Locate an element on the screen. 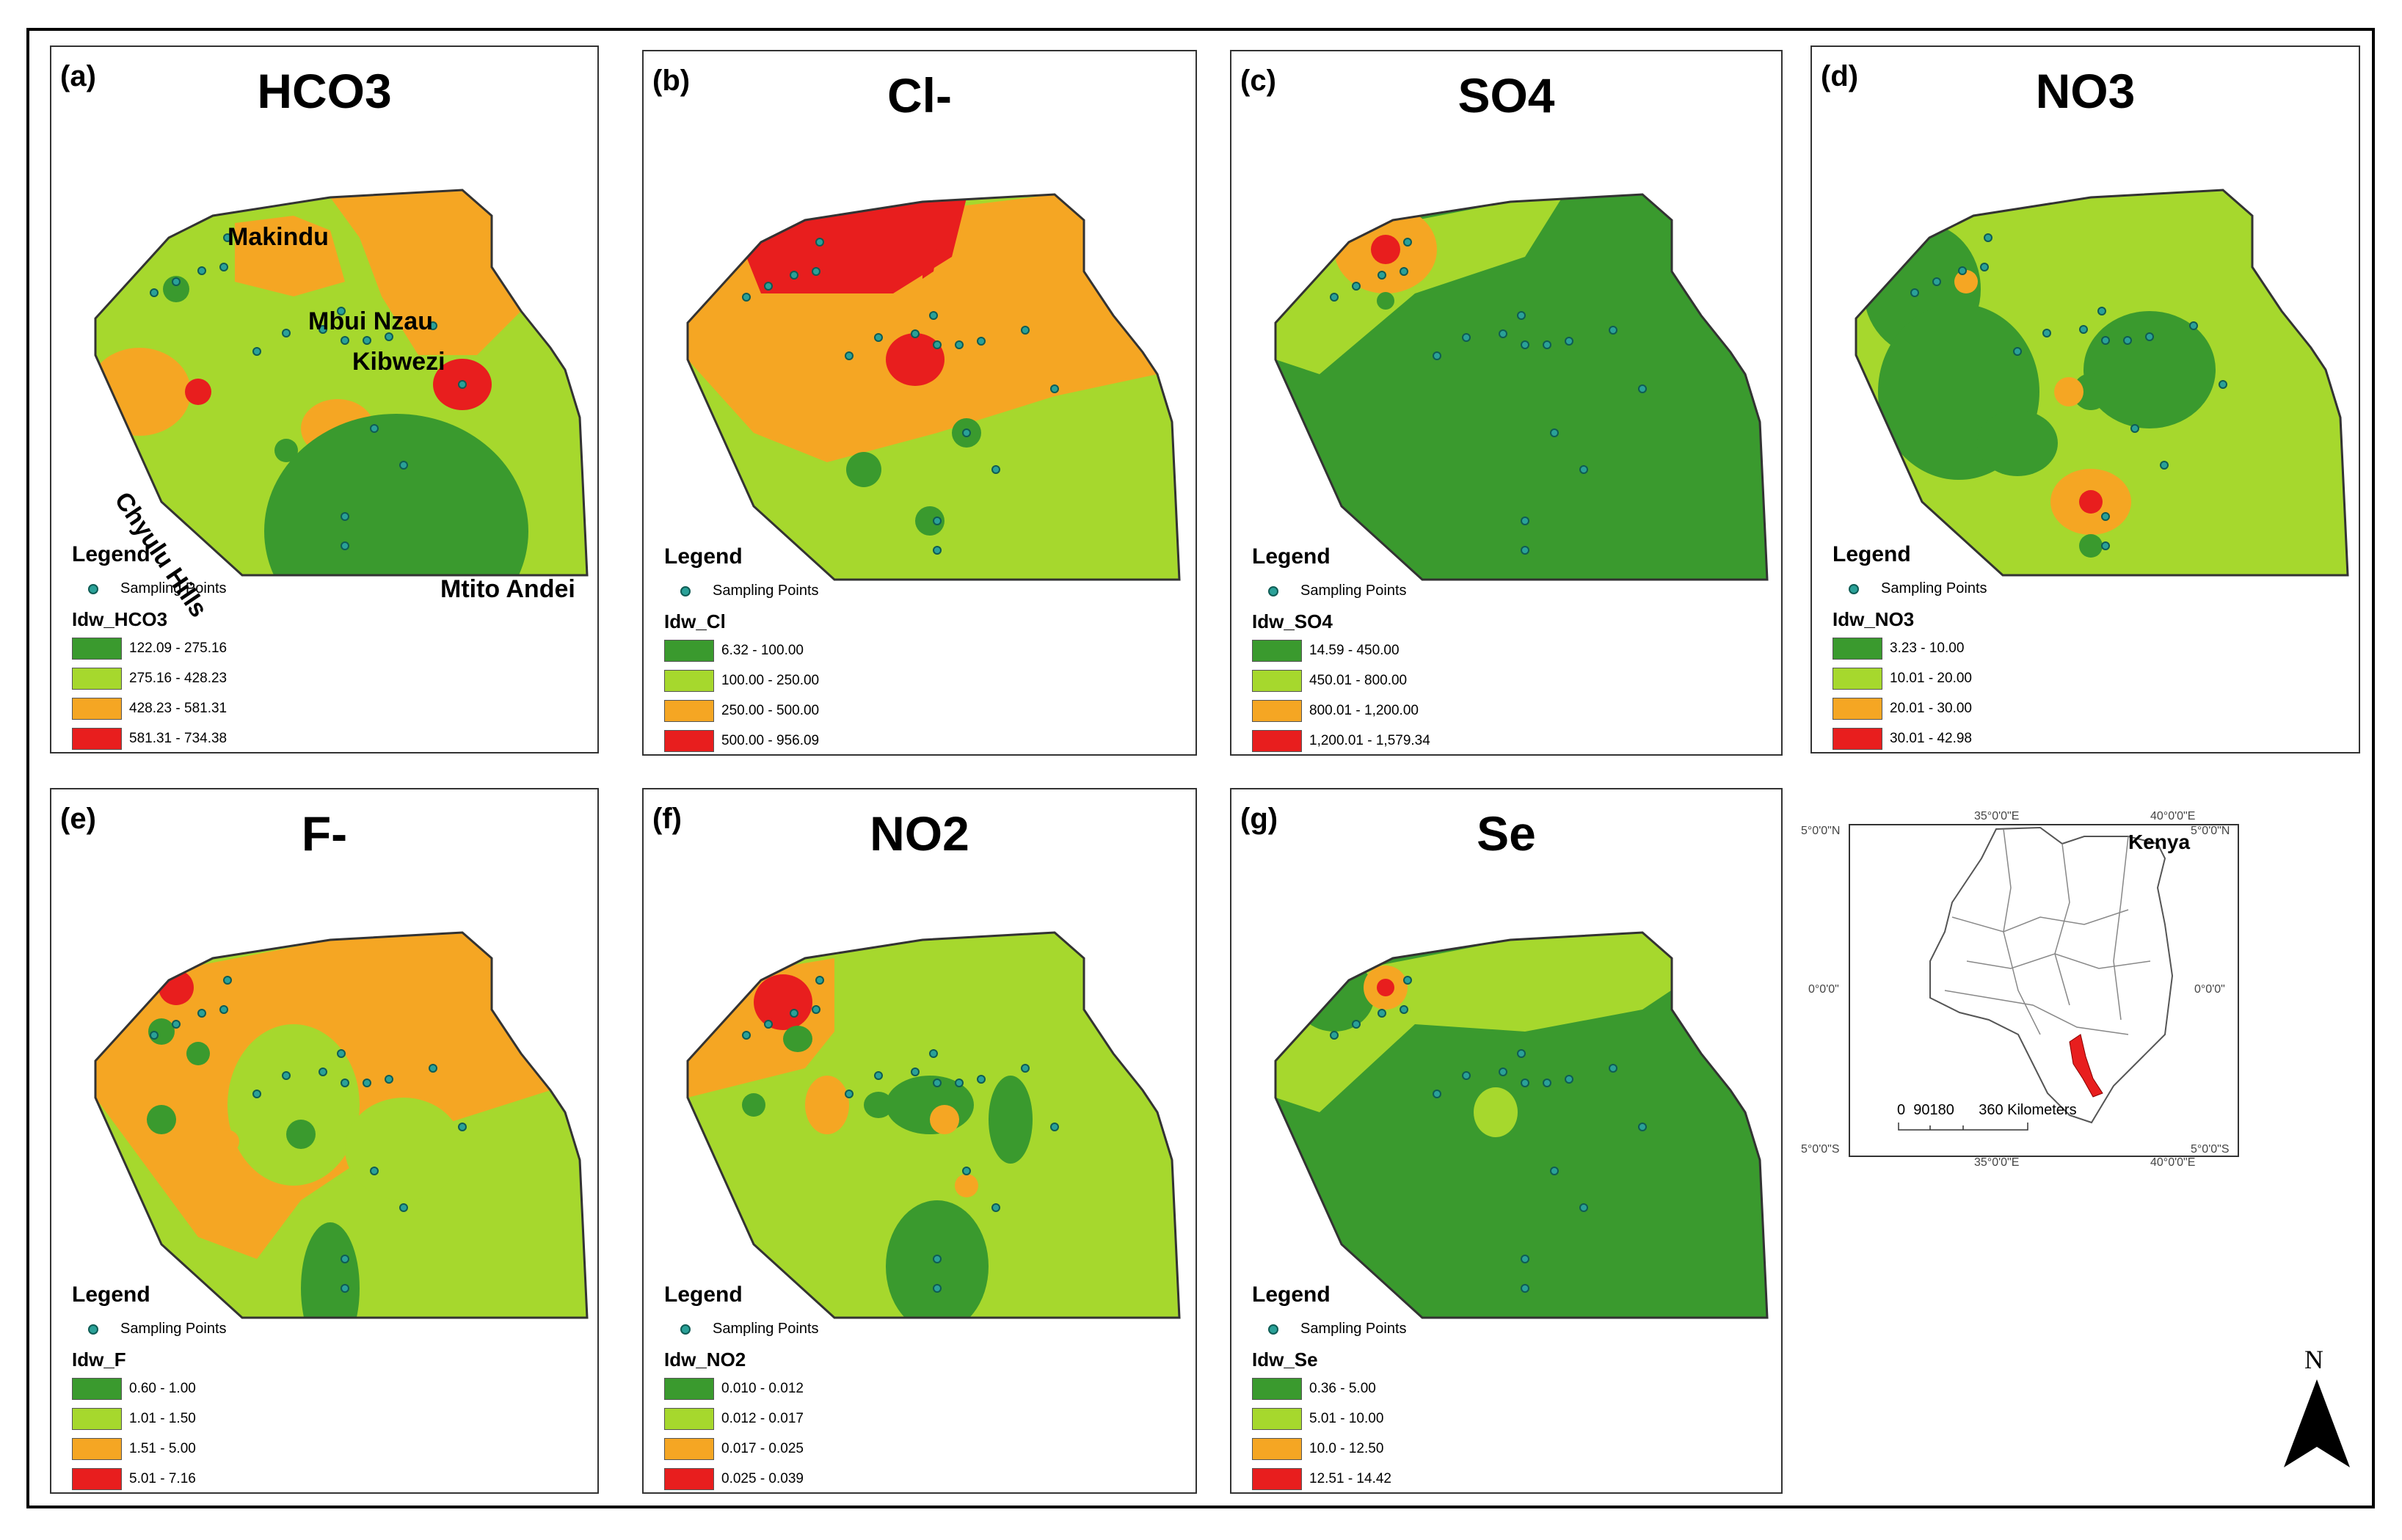 This screenshot has height=1540, width=2402. inset-lon-label-2: 40°0'0"E is located at coordinates (2173, 816).